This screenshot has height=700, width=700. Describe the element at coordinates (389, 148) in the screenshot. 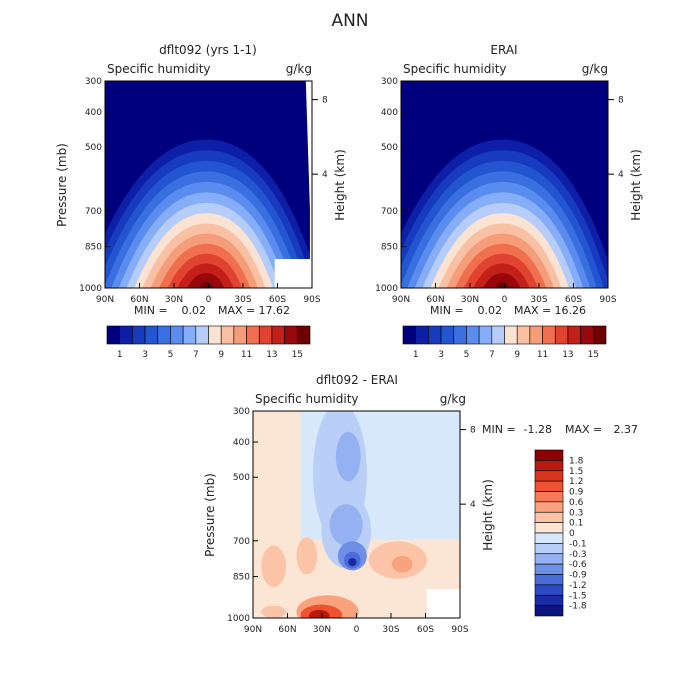

I see `y-tick-label: 500` at that location.